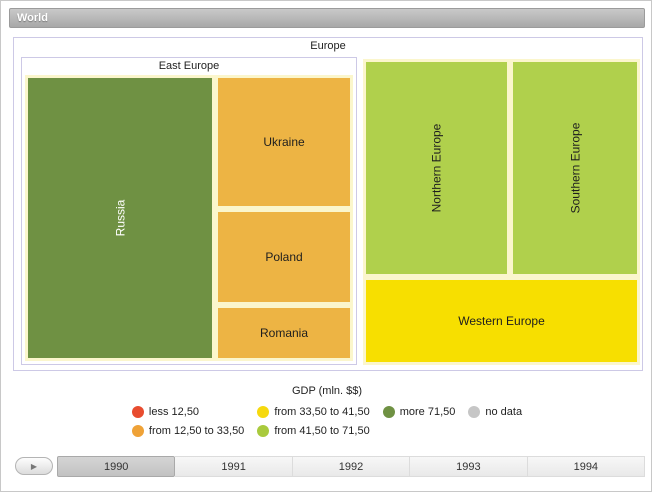 The width and height of the screenshot is (652, 492). I want to click on tile-russia-label: Russia, so click(120, 218).